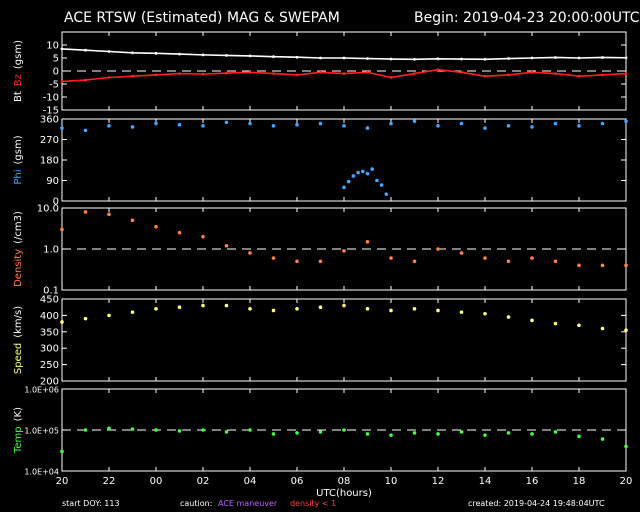  I want to click on y-tick-label: 90, so click(52, 181).